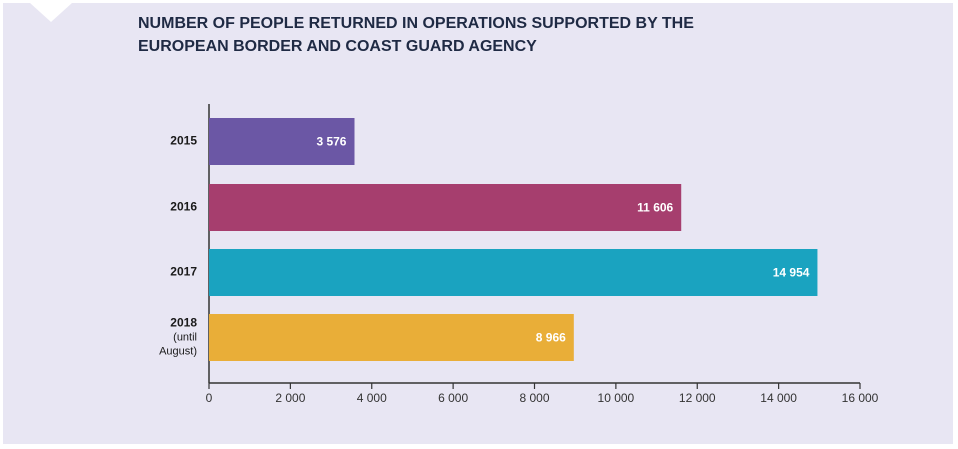 The image size is (958, 449). What do you see at coordinates (551, 338) in the screenshot?
I see `value-label: 8 966` at bounding box center [551, 338].